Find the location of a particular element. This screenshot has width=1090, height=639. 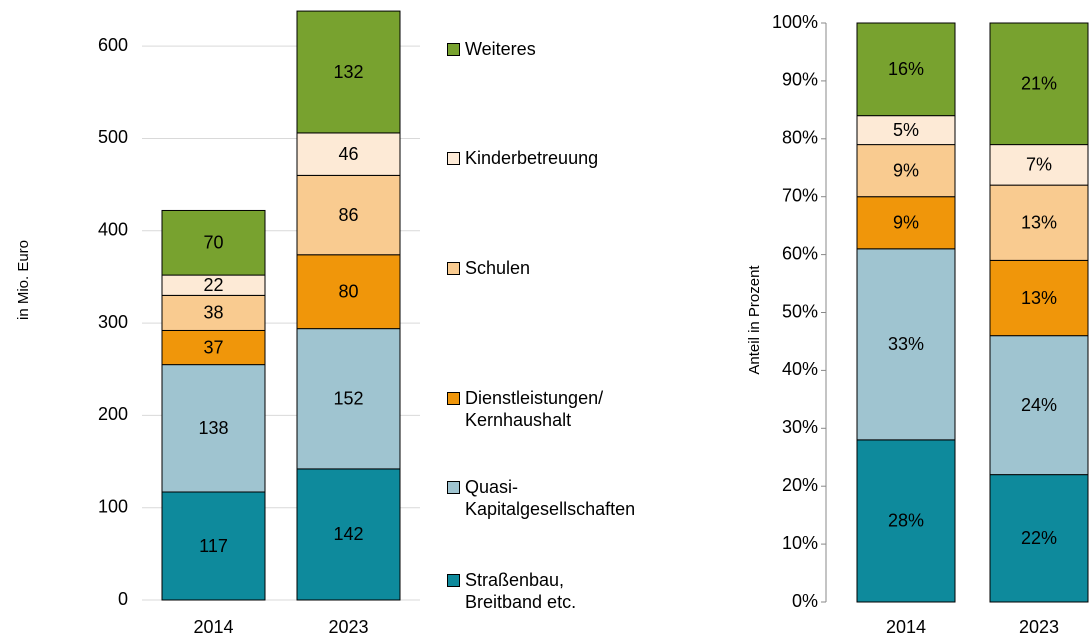

y-tick-label: 600 is located at coordinates (113, 45).